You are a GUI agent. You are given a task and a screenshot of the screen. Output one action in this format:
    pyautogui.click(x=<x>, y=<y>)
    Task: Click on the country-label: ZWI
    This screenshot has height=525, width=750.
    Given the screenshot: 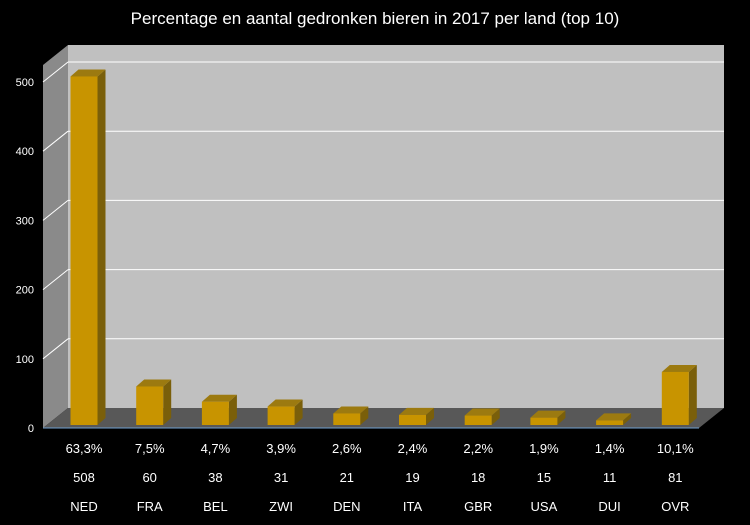 What is the action you would take?
    pyautogui.click(x=281, y=506)
    